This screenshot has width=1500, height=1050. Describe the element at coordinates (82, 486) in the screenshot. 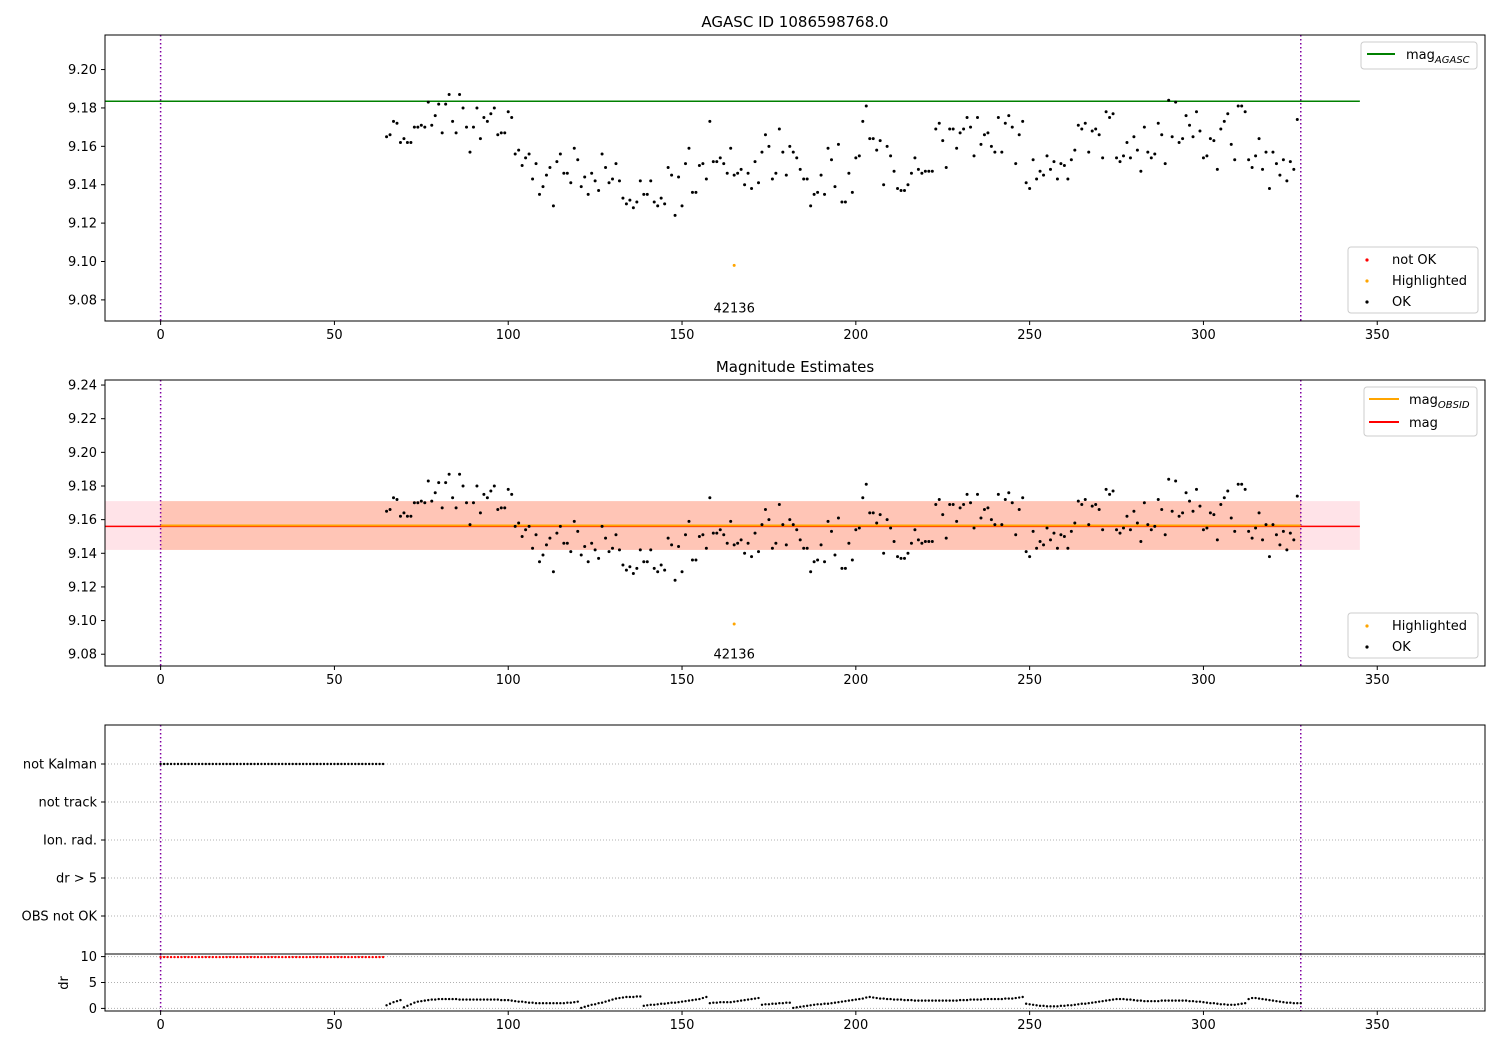

I see `panel-estimates-ytick-label: 9.18` at that location.